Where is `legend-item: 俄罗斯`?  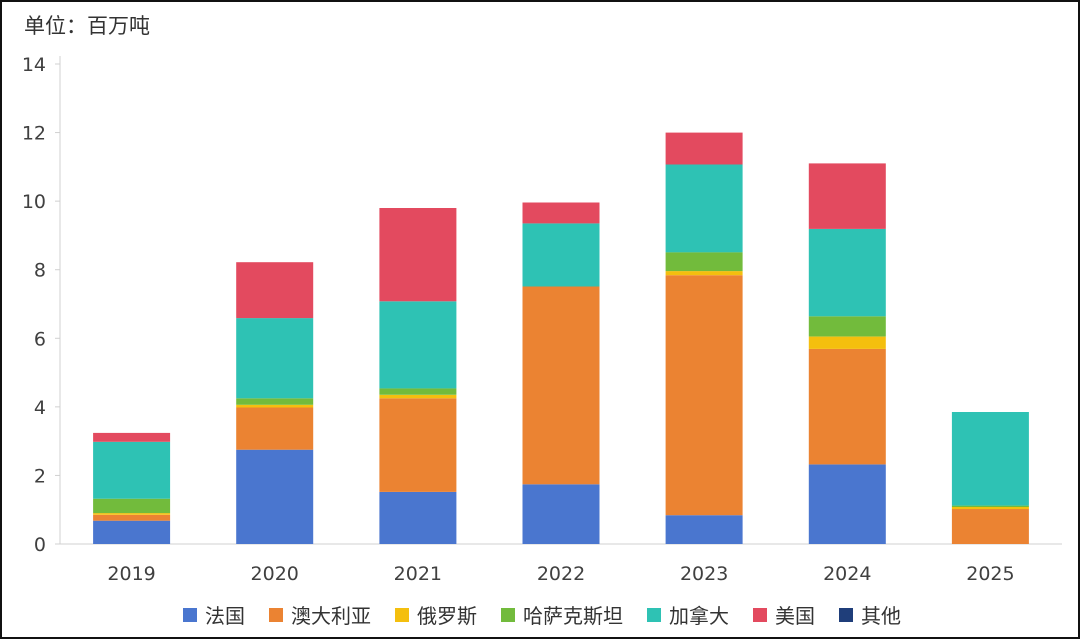
legend-item: 俄罗斯 is located at coordinates (436, 614).